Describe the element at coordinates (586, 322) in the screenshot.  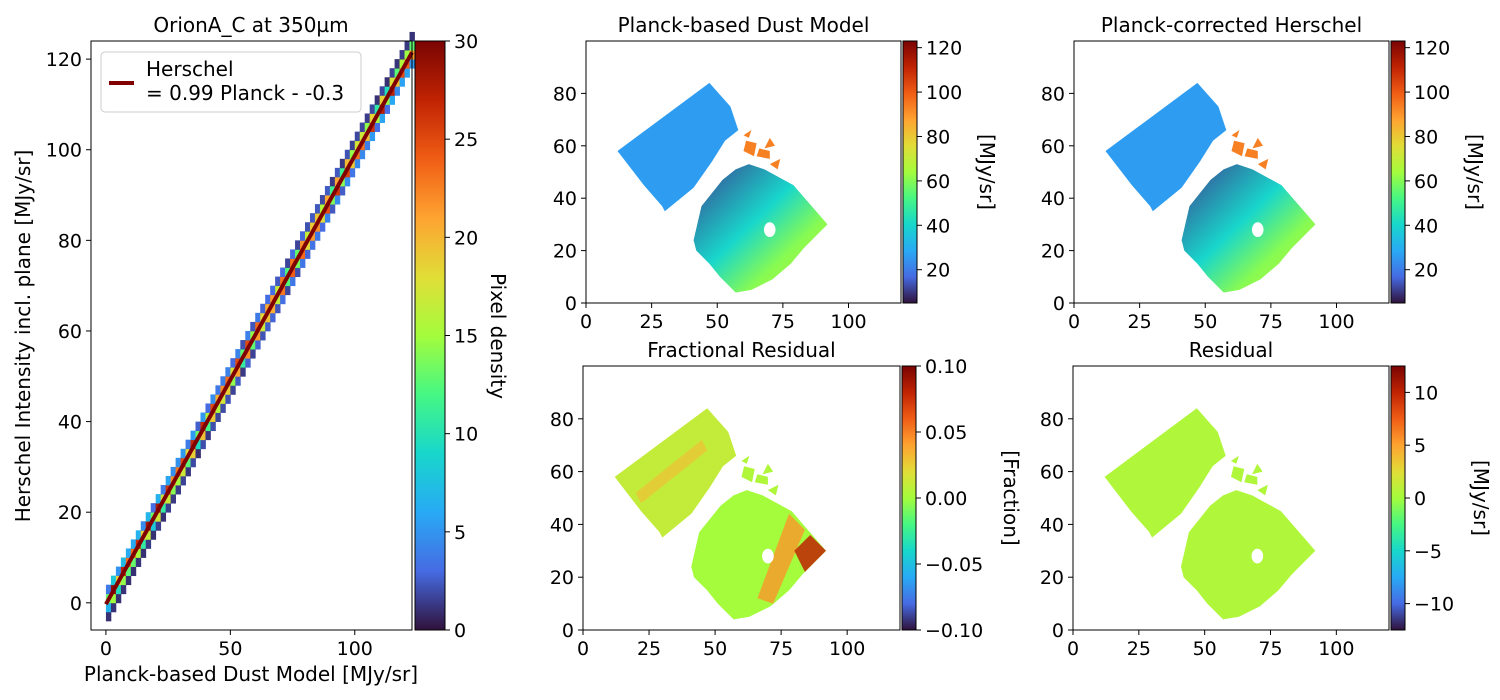
I see `x-tick-label: 0` at that location.